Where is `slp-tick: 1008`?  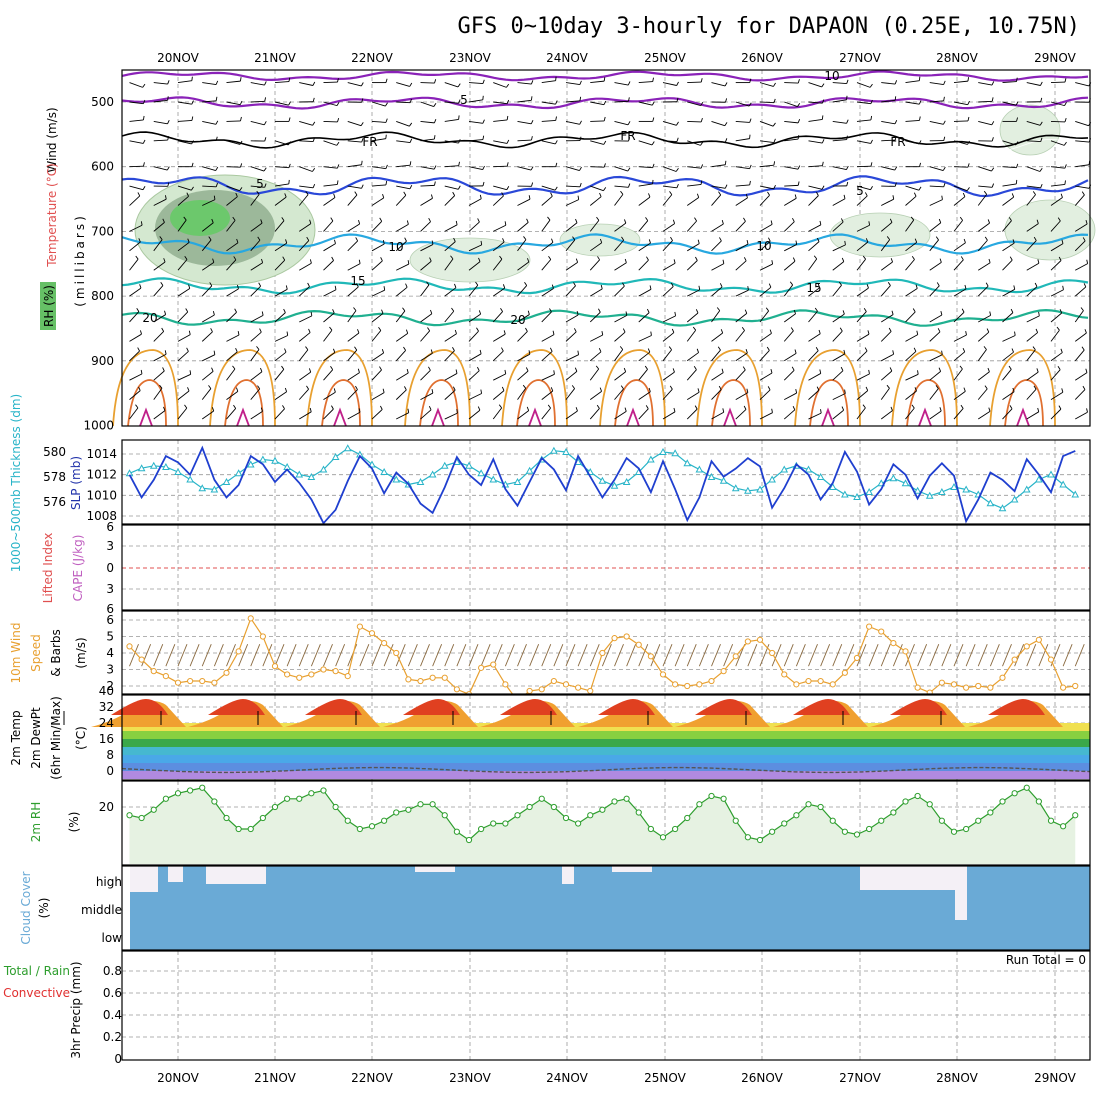 slp-tick: 1008 is located at coordinates (101, 516).